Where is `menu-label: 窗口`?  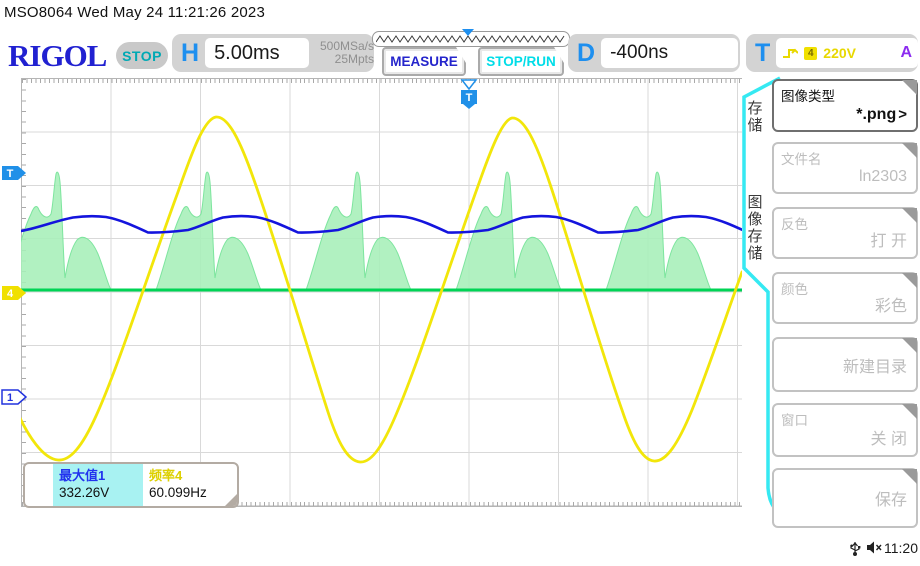
menu-label: 窗口 is located at coordinates (794, 420).